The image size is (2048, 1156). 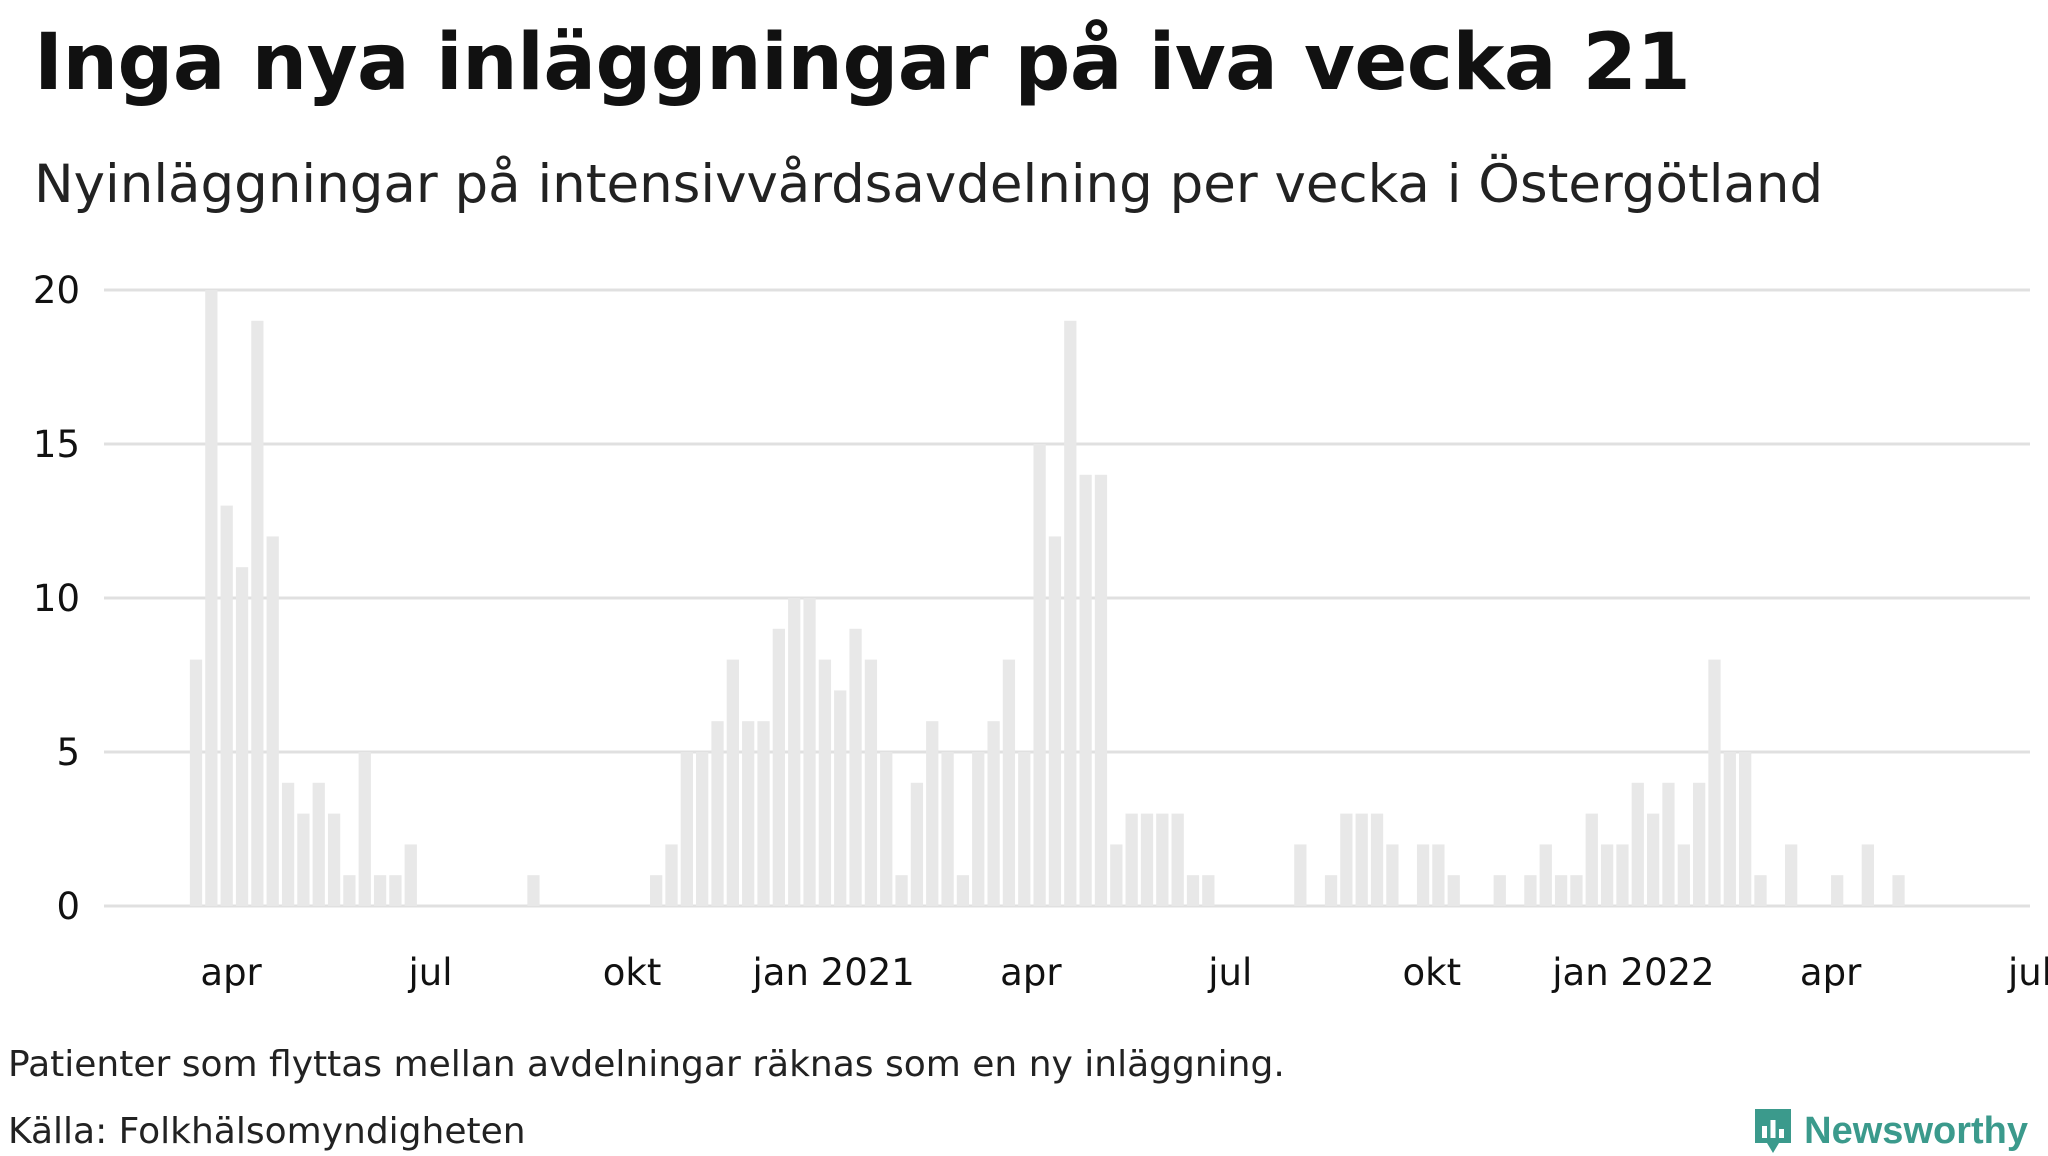 What do you see at coordinates (832, 972) in the screenshot?
I see `x-tick-label: jan 2021` at bounding box center [832, 972].